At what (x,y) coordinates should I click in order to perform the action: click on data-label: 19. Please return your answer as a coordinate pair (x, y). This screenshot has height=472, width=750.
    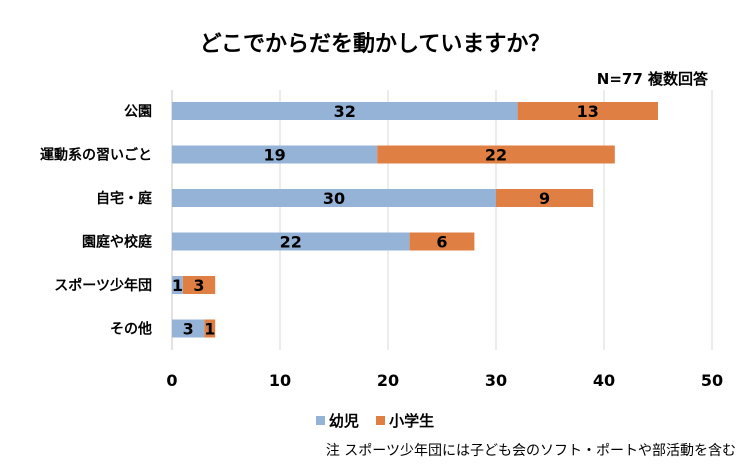
    Looking at the image, I should click on (274, 155).